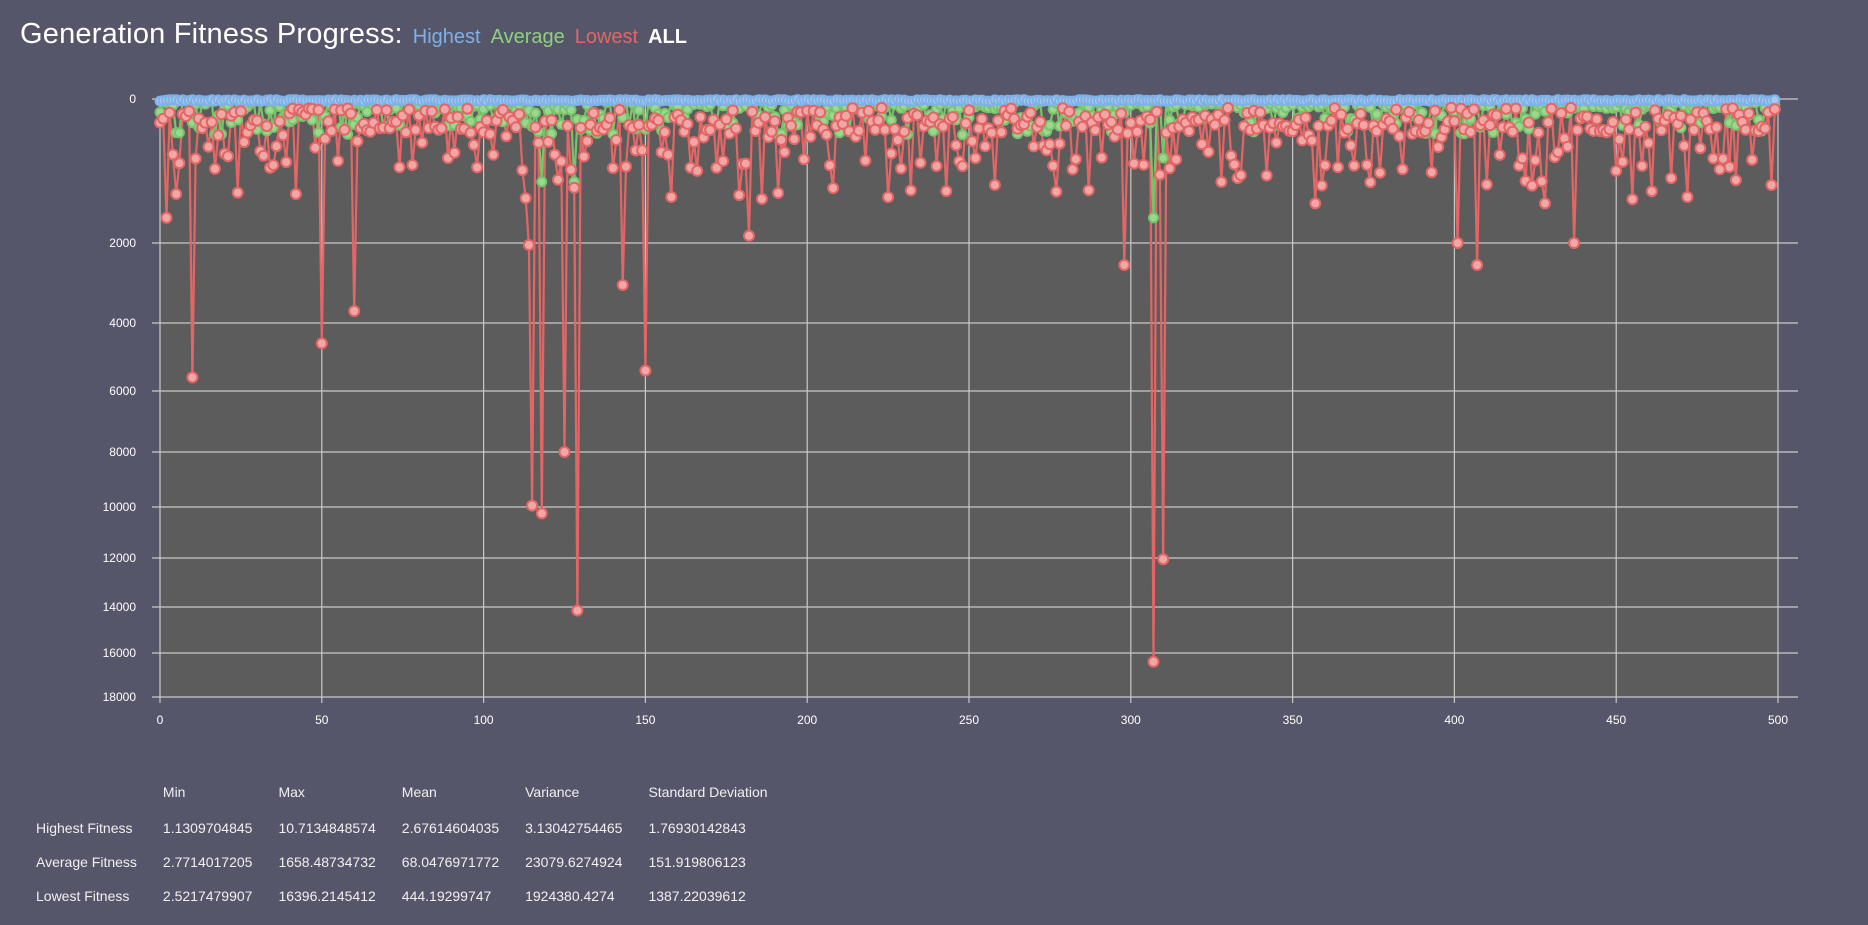  I want to click on x-tick-label: 200, so click(807, 720).